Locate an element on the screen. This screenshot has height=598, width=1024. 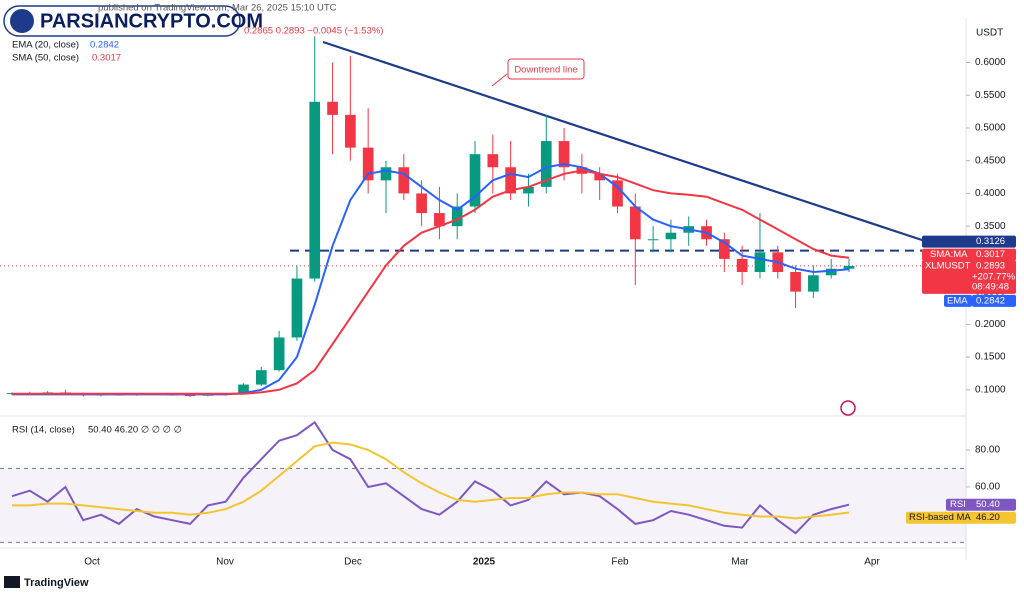
y-tick-label: 0.5000 is located at coordinates (990, 128).